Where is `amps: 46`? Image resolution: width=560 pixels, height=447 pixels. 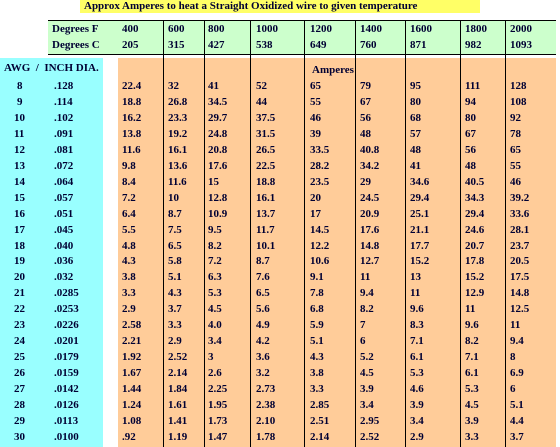 amps: 46 is located at coordinates (315, 117).